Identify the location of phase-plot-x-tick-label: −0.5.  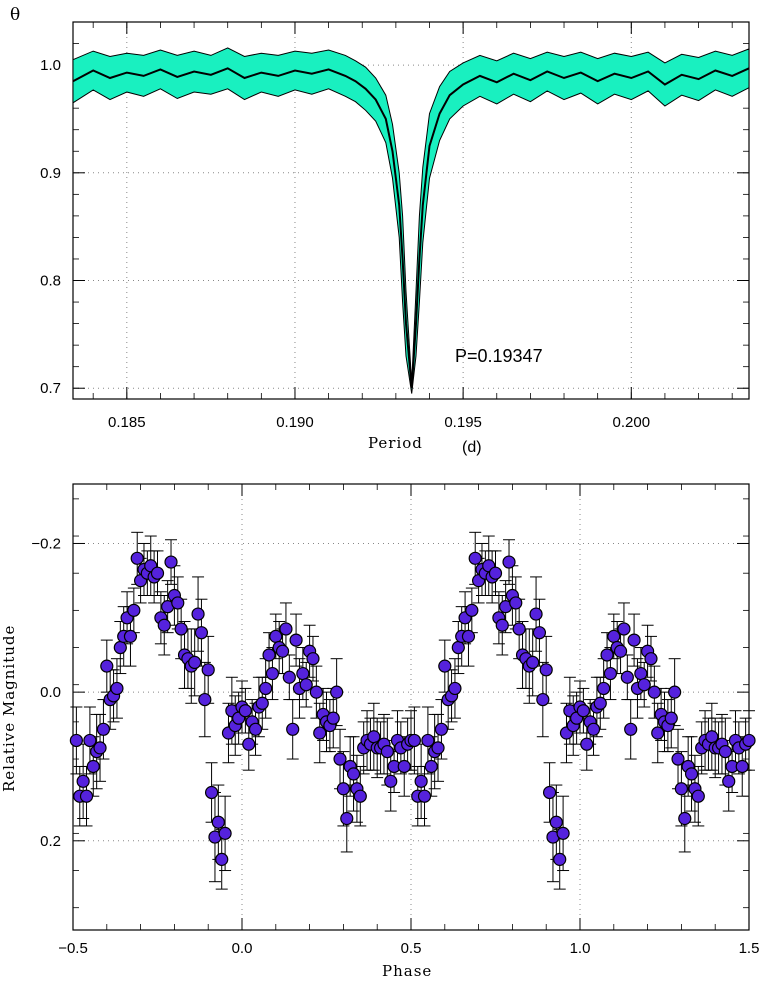
(73, 948).